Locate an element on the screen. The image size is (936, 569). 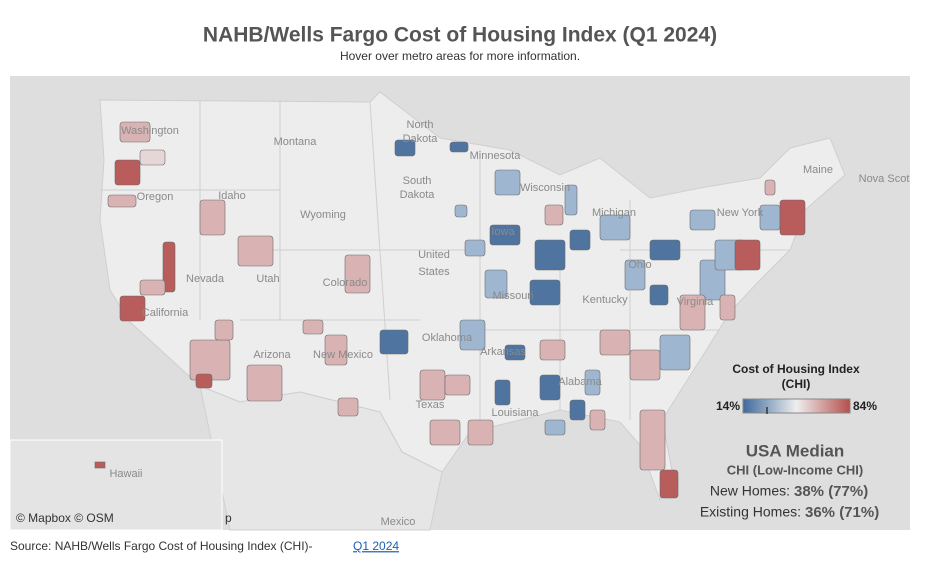
median-title: USA Median is located at coordinates (795, 450).